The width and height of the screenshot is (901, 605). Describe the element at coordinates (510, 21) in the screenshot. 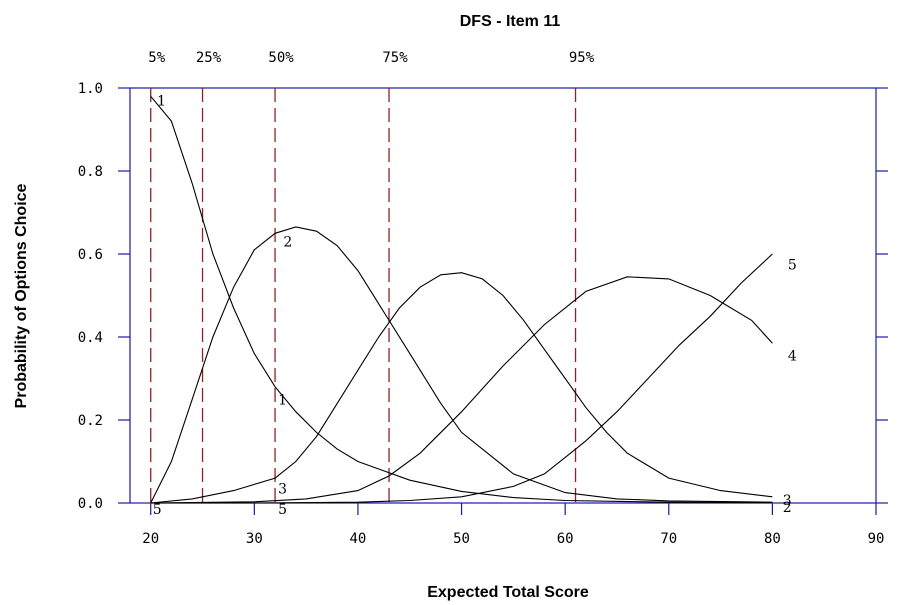

I see `chart-title: DFS - Item 11` at that location.